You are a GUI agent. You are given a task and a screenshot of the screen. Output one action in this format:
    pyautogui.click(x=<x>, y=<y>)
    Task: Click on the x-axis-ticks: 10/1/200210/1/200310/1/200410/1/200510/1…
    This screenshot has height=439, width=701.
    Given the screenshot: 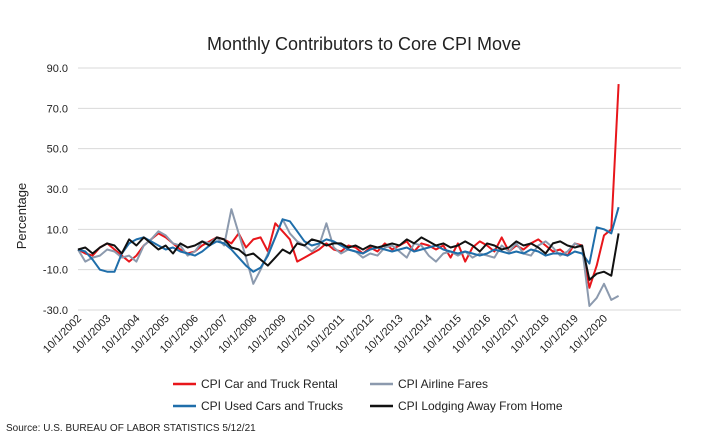 What is the action you would take?
    pyautogui.click(x=325, y=334)
    